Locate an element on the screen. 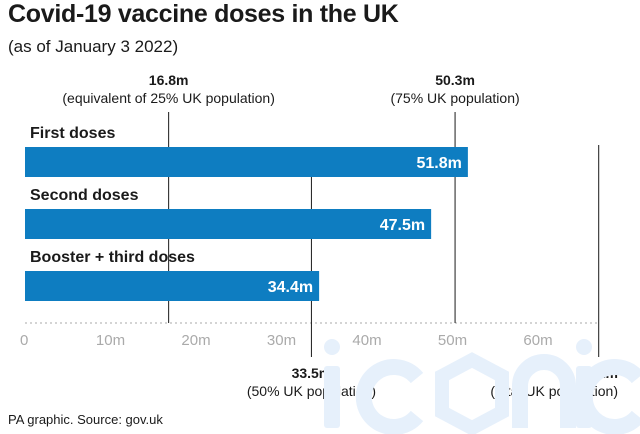 The image size is (640, 434). bar-value-label: 34.4m is located at coordinates (290, 287).